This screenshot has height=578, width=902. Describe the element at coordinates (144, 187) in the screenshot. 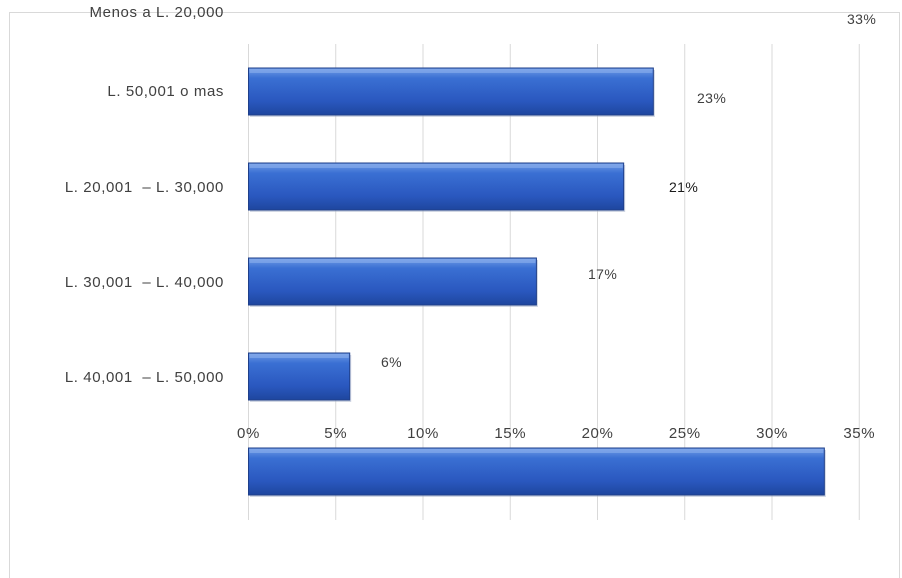

I see `category-label: L. 20,001 – L. 30,000` at that location.